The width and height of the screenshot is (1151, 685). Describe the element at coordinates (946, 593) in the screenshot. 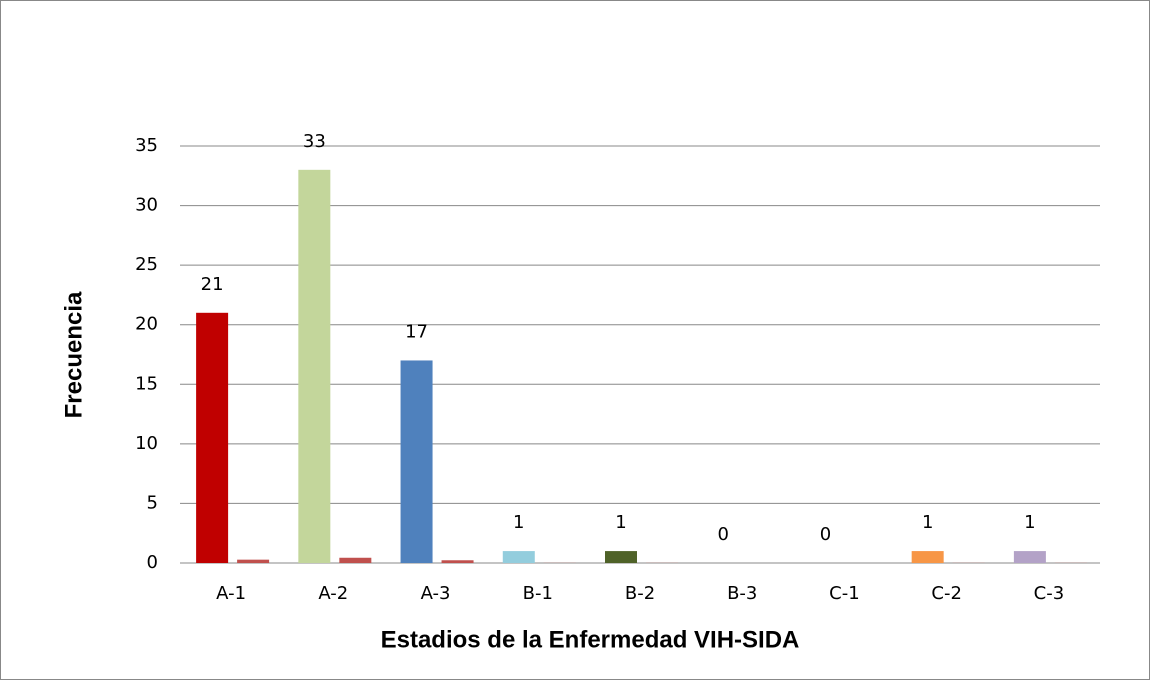

I see `x-tick-label: C-2` at that location.